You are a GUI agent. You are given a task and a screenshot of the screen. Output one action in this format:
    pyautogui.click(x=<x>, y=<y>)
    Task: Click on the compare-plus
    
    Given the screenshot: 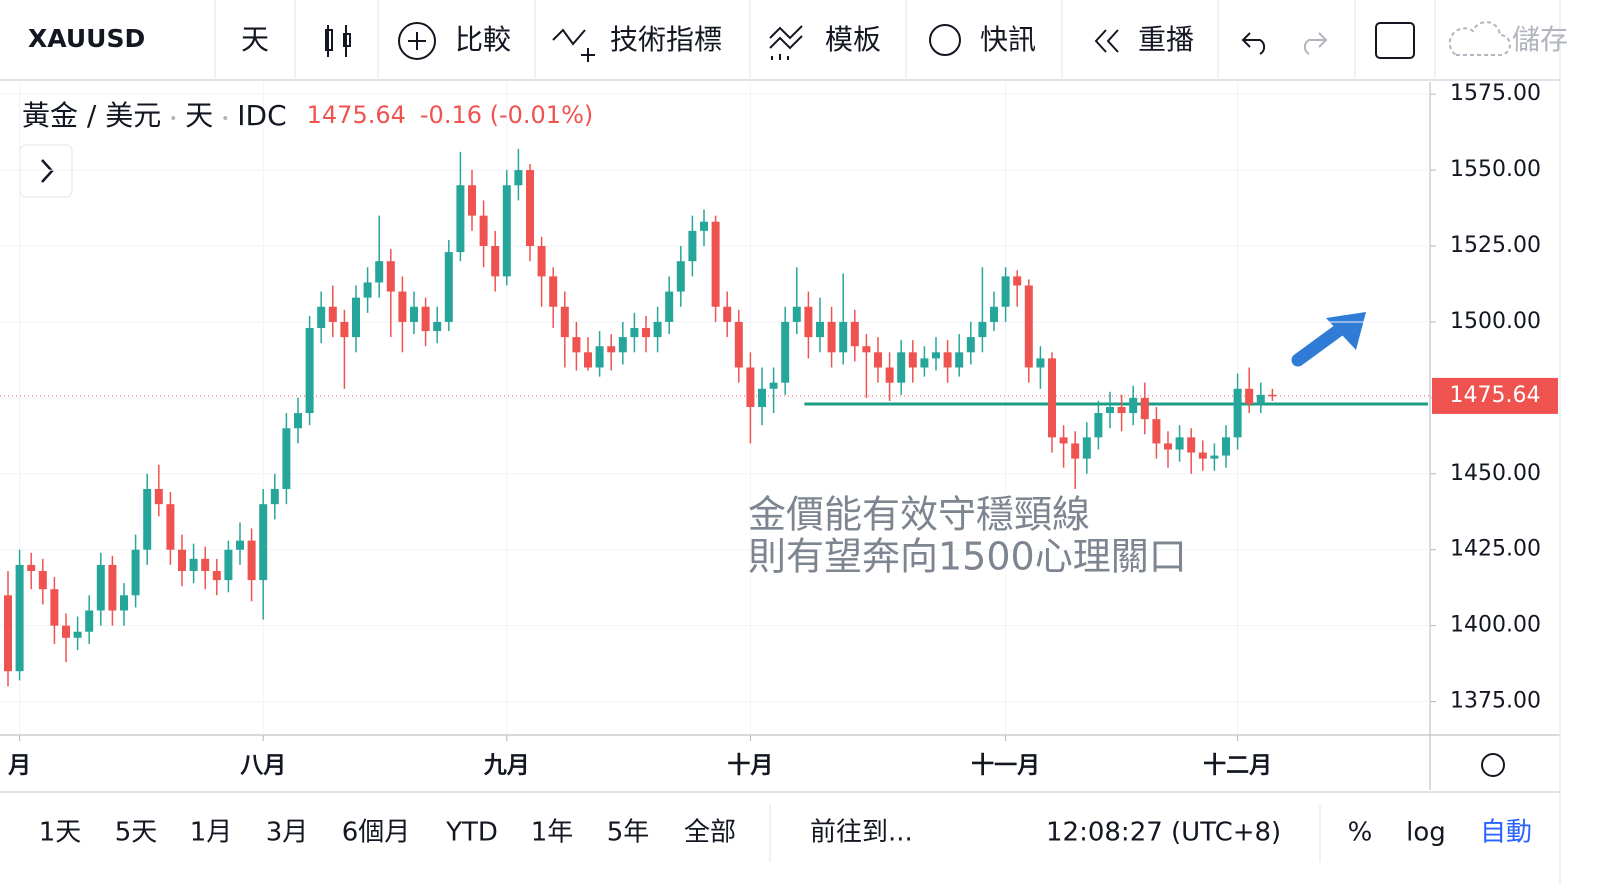 What is the action you would take?
    pyautogui.click(x=417, y=41)
    